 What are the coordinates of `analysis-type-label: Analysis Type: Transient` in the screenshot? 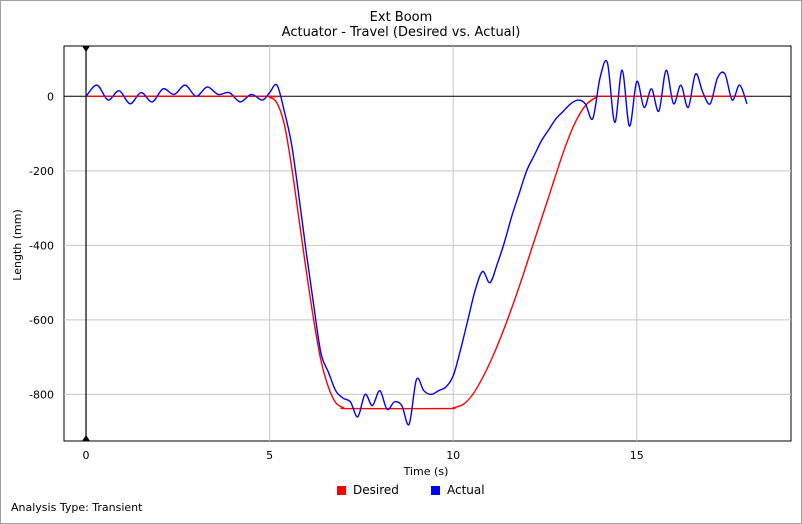 It's located at (77, 507).